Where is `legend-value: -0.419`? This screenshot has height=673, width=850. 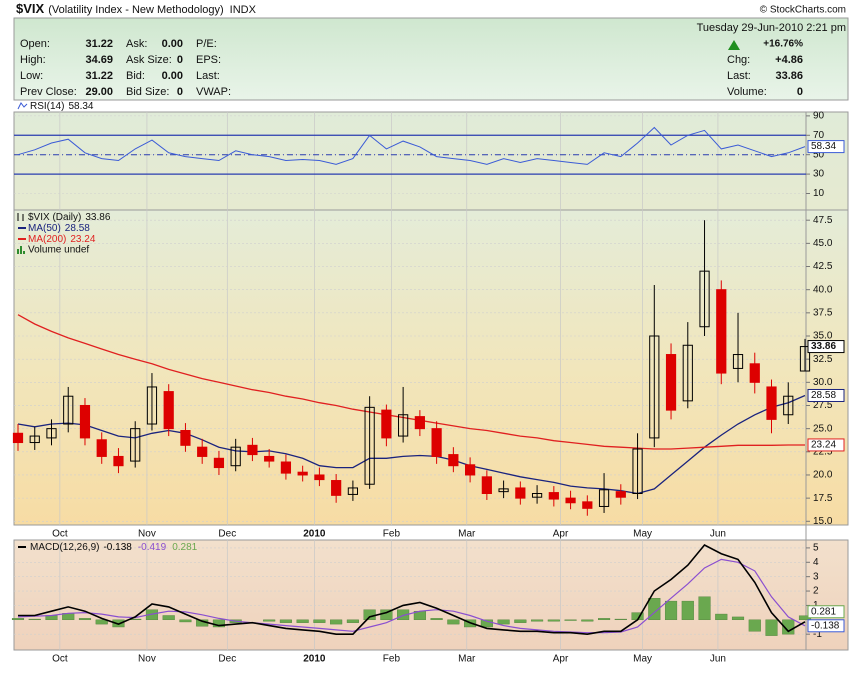 legend-value: -0.419 is located at coordinates (152, 547).